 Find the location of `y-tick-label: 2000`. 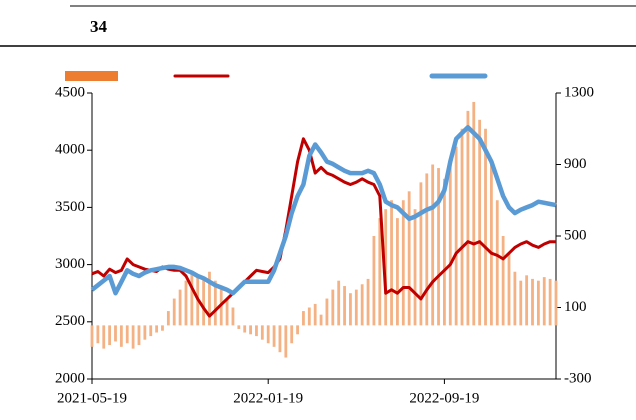

y-tick-label: 2000 is located at coordinates (70, 378).